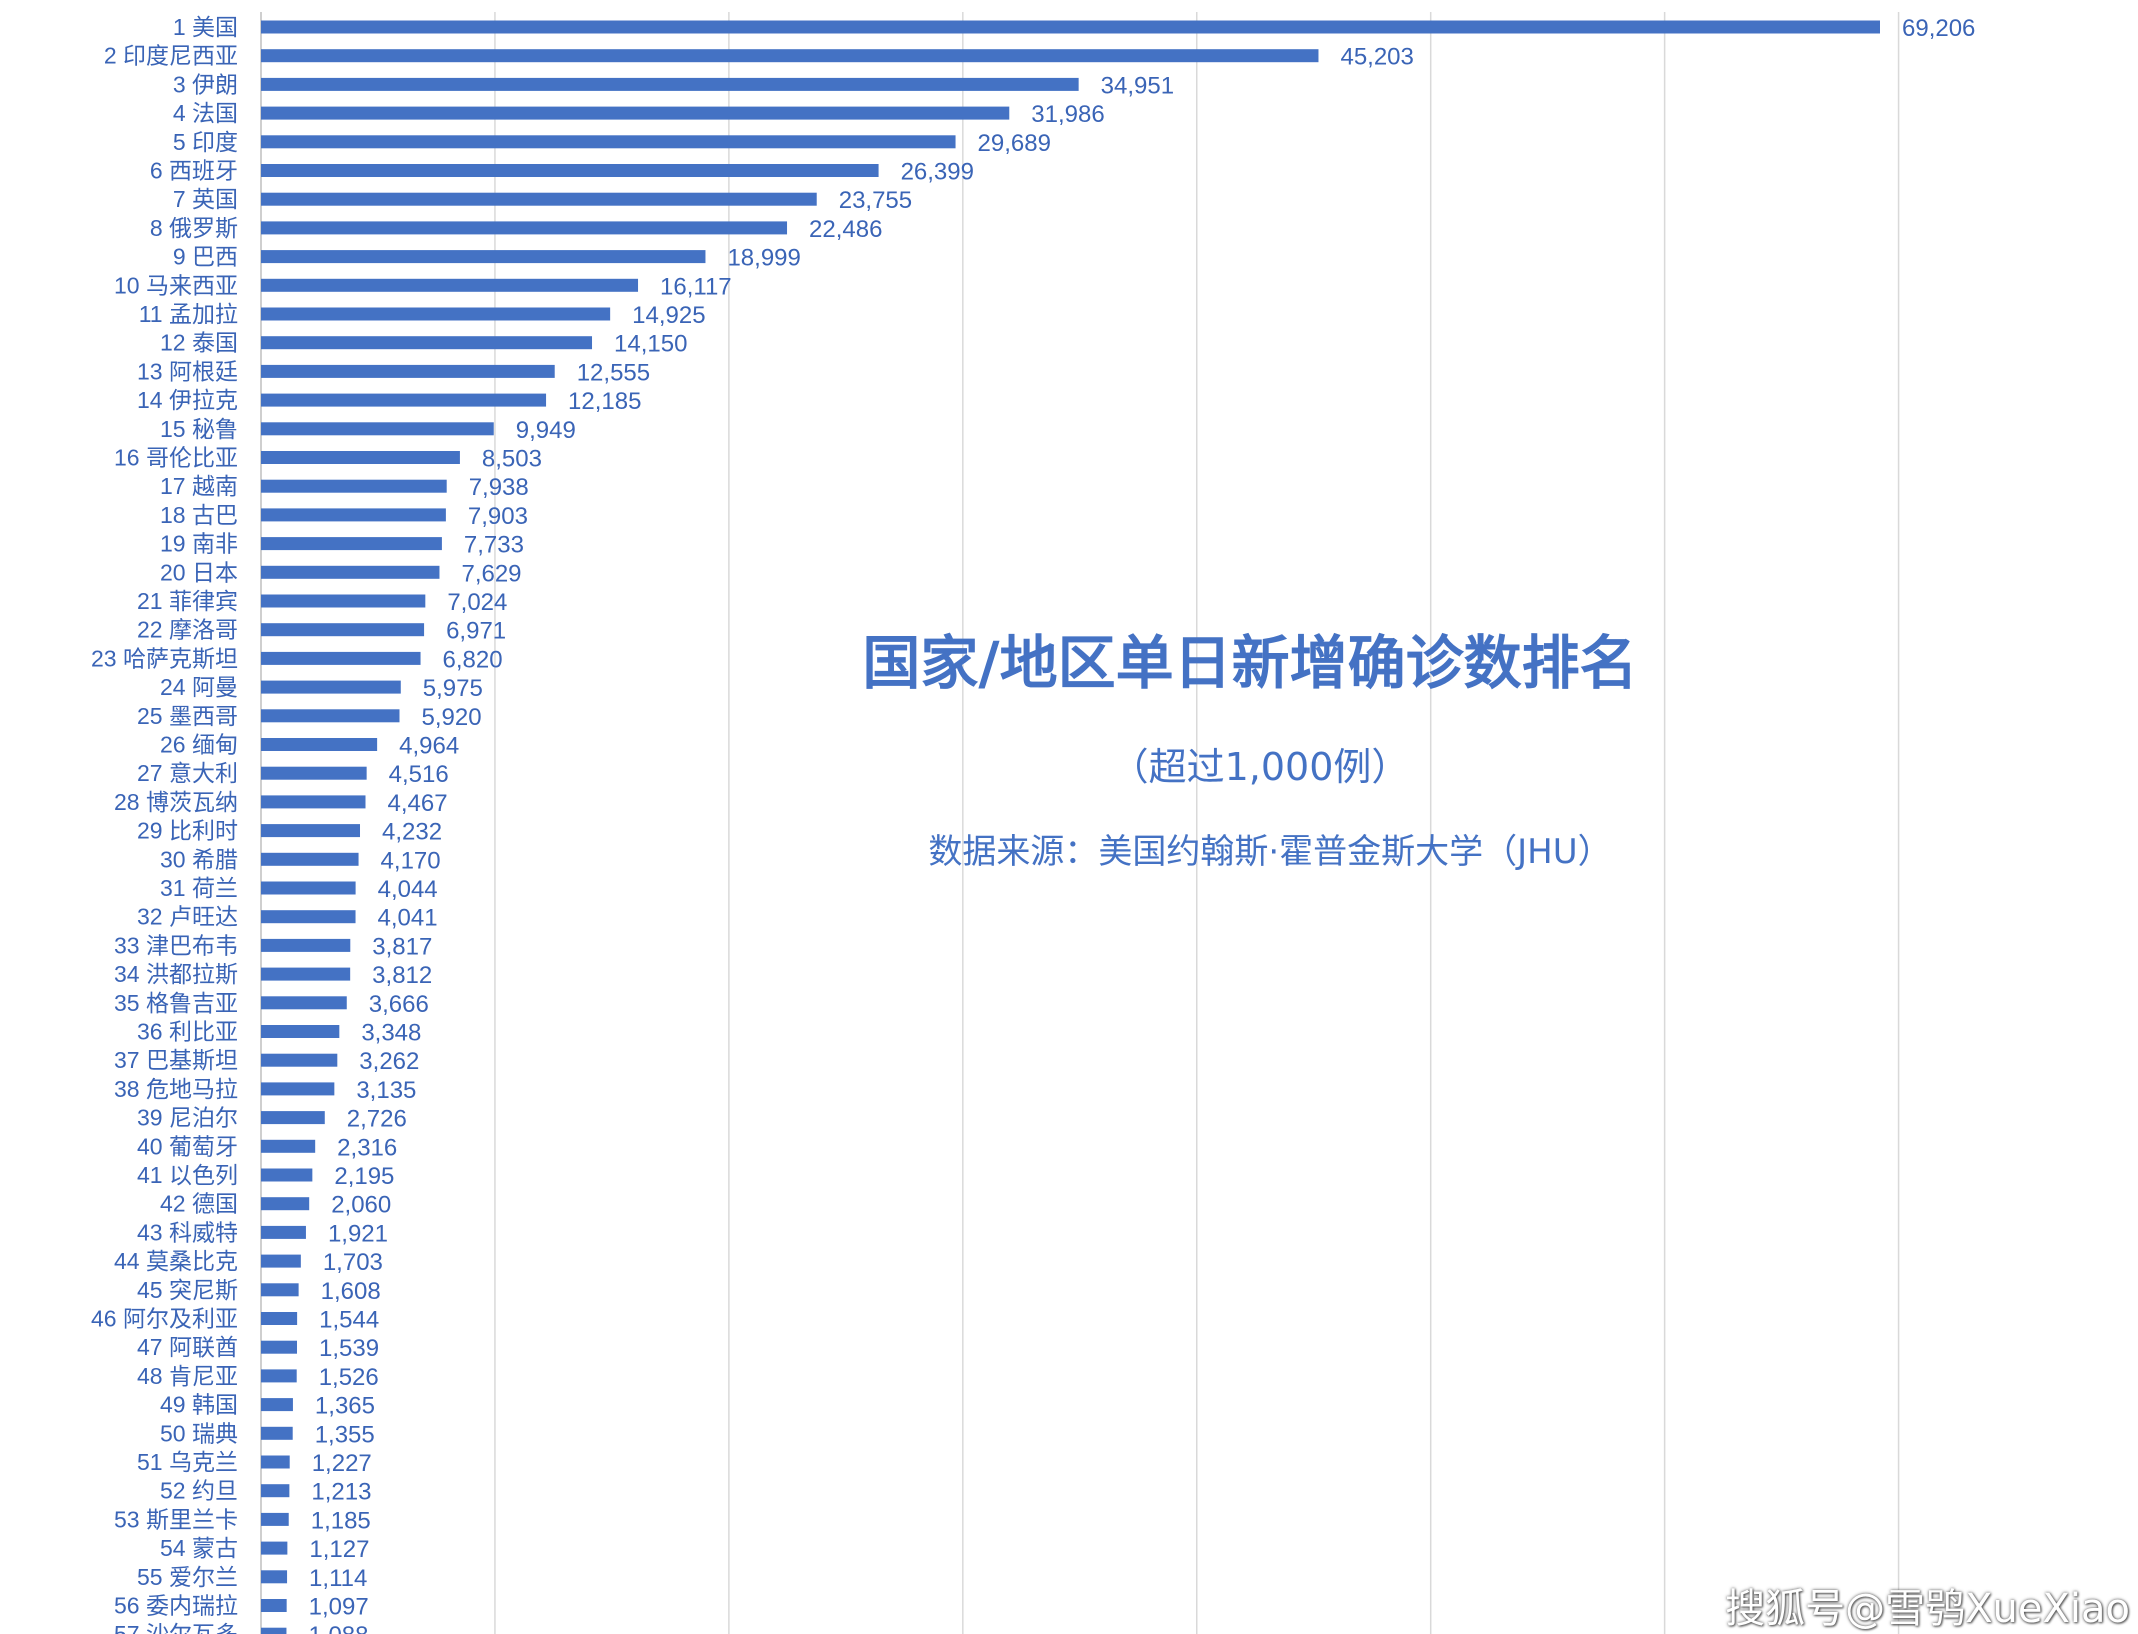 The image size is (2138, 1634). Describe the element at coordinates (199, 888) in the screenshot. I see `category-label: 31 荷兰` at that location.